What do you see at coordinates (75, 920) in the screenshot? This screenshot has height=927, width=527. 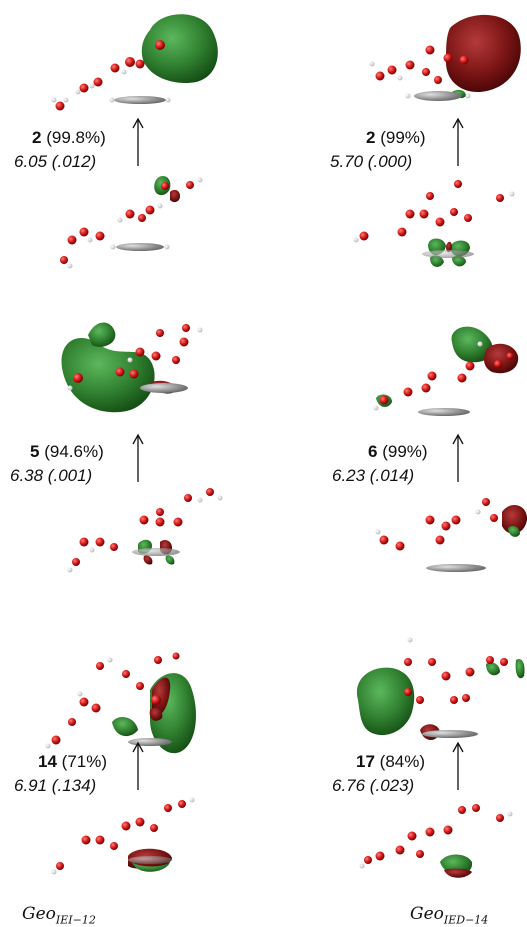 I see `caption-subscript: IEI−12` at bounding box center [75, 920].